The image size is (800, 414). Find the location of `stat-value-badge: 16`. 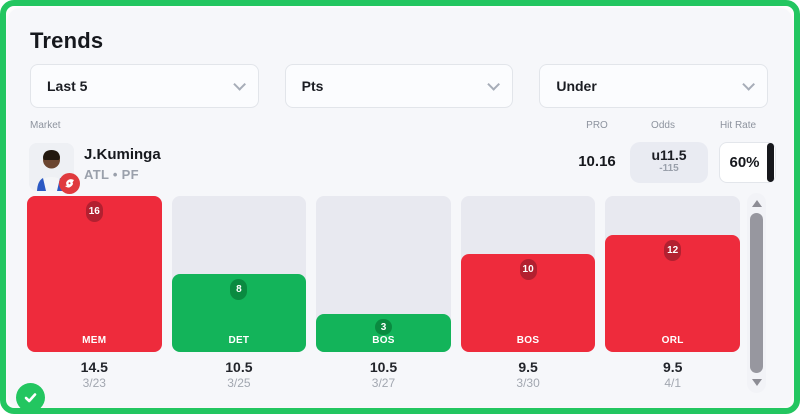

stat-value-badge: 16 is located at coordinates (94, 211).